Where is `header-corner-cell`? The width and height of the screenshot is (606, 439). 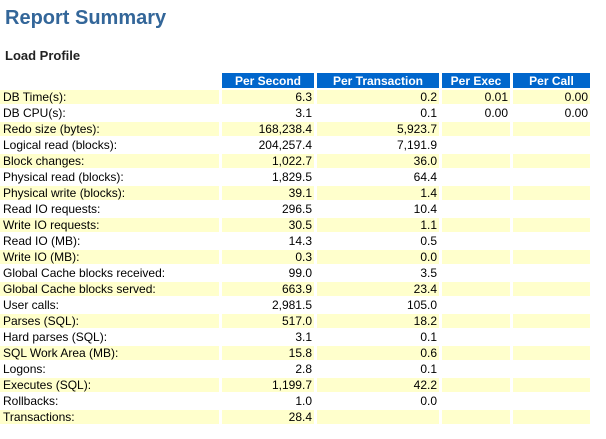
header-corner-cell is located at coordinates (109, 80).